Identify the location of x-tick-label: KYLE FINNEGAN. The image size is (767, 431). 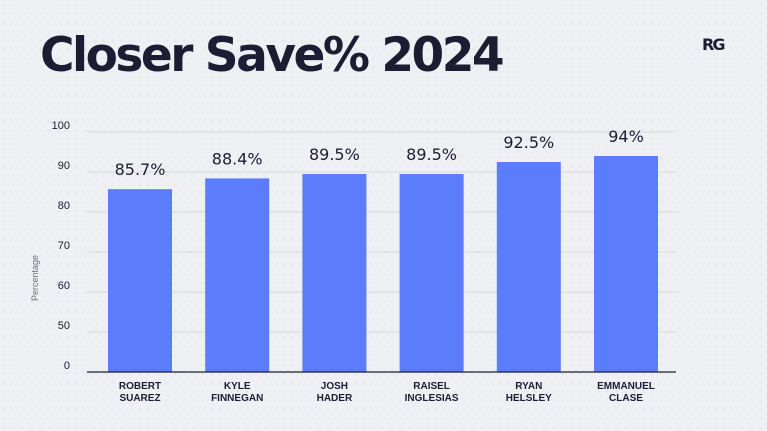
(237, 392).